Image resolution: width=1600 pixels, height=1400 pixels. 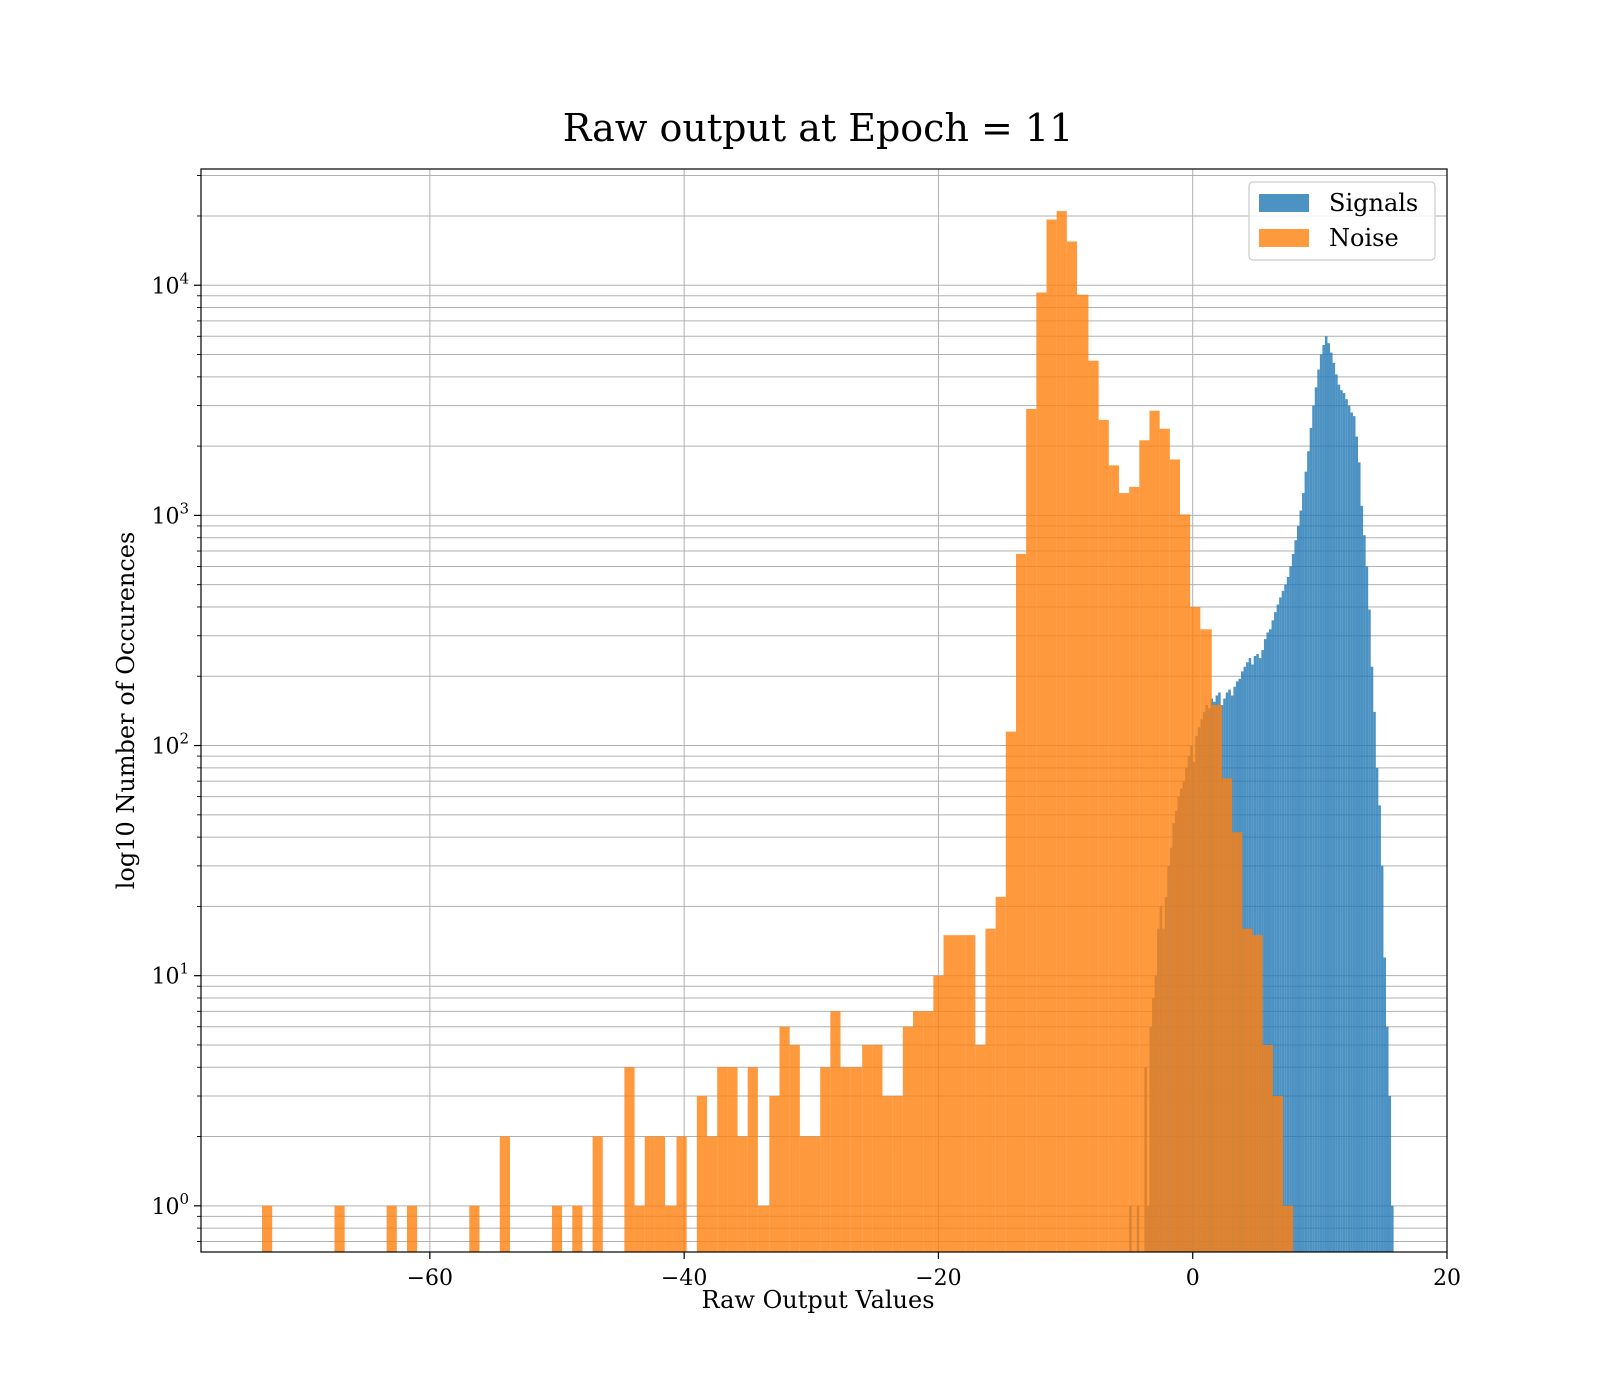 I want to click on x-tick-label: 20, so click(x=1447, y=1278).